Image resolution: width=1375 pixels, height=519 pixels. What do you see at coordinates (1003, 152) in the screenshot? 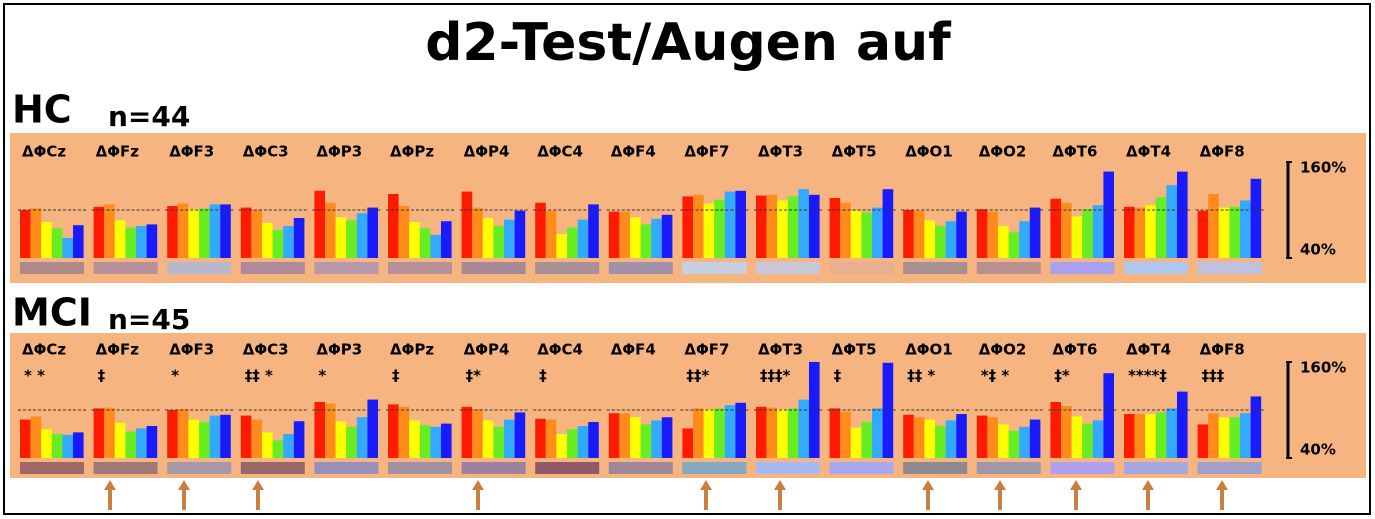
I see `electrode-label: ΔΦO2` at bounding box center [1003, 152].